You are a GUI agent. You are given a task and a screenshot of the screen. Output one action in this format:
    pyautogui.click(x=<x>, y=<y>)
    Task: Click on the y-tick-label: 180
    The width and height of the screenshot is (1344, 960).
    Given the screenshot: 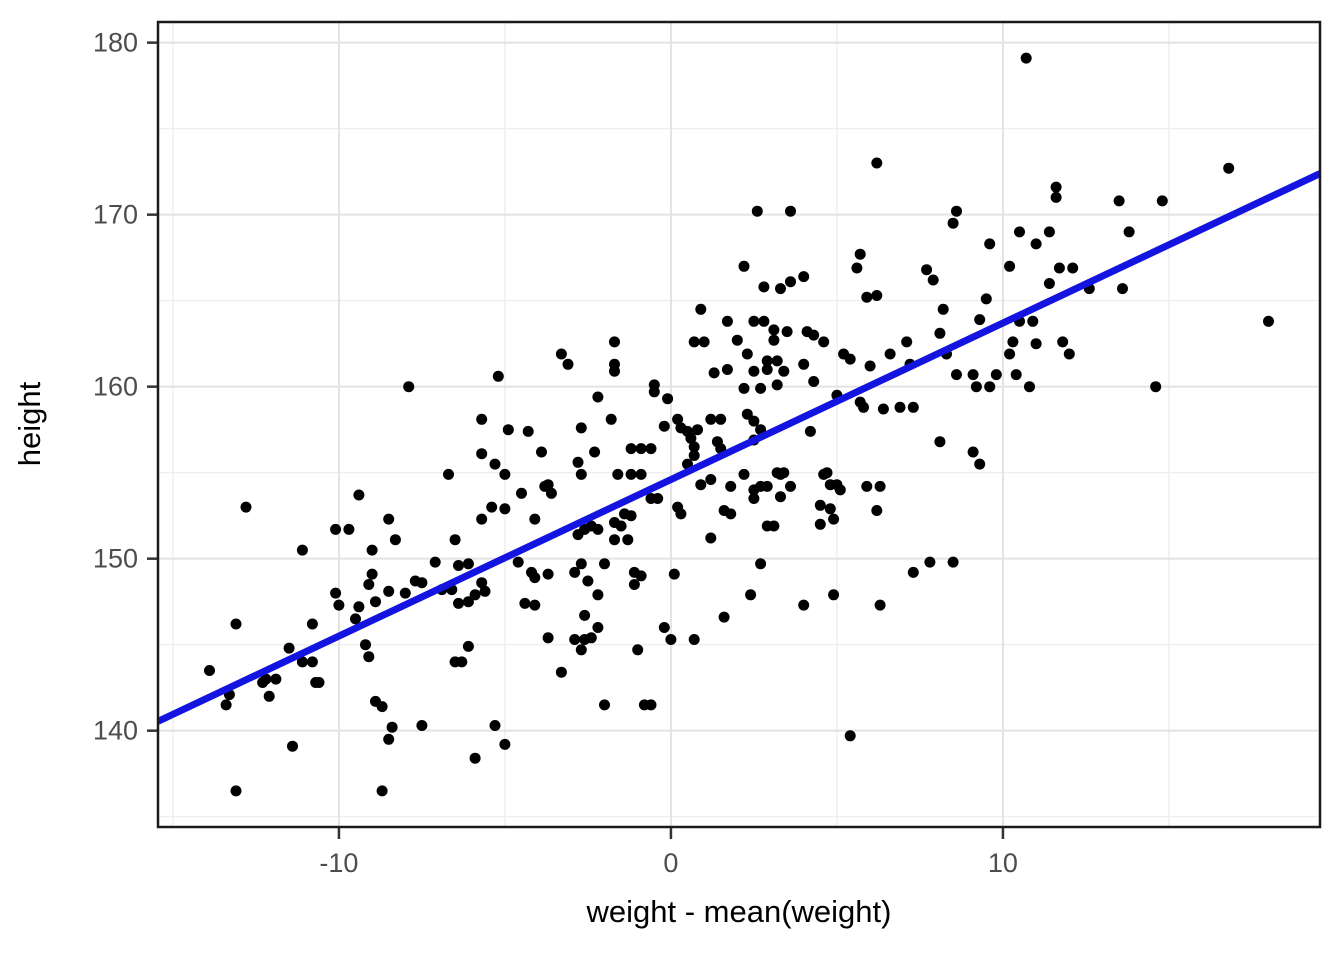 What is the action you would take?
    pyautogui.click(x=115, y=43)
    